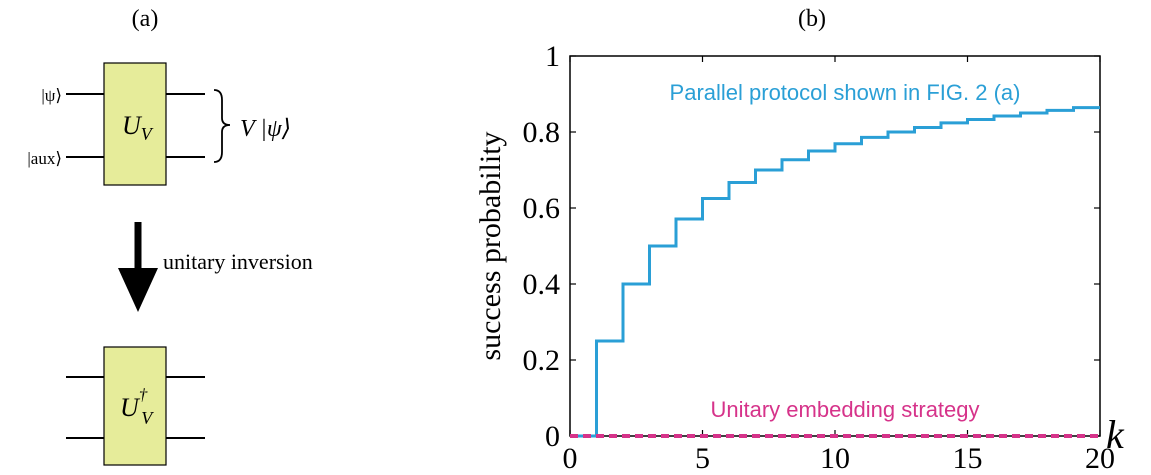 This screenshot has width=1151, height=475. What do you see at coordinates (968, 458) in the screenshot?
I see `x-tick-label: 15` at bounding box center [968, 458].